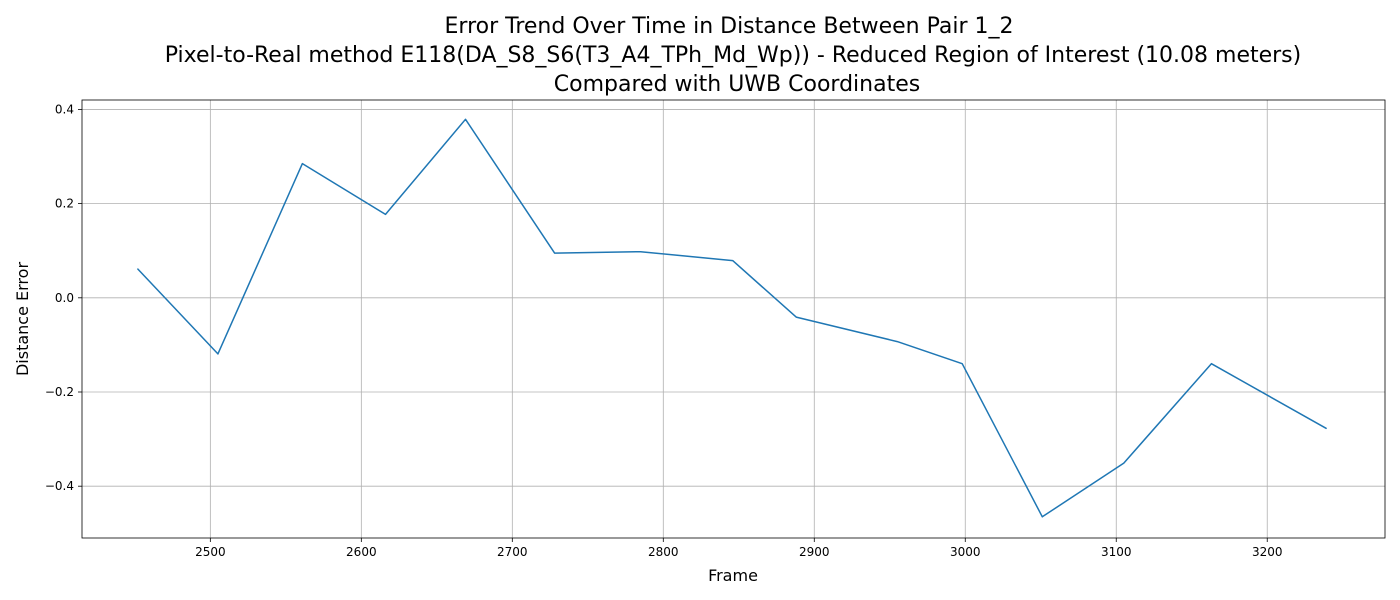 Image resolution: width=1400 pixels, height=600 pixels. I want to click on x-tick-label: 2900, so click(814, 552).